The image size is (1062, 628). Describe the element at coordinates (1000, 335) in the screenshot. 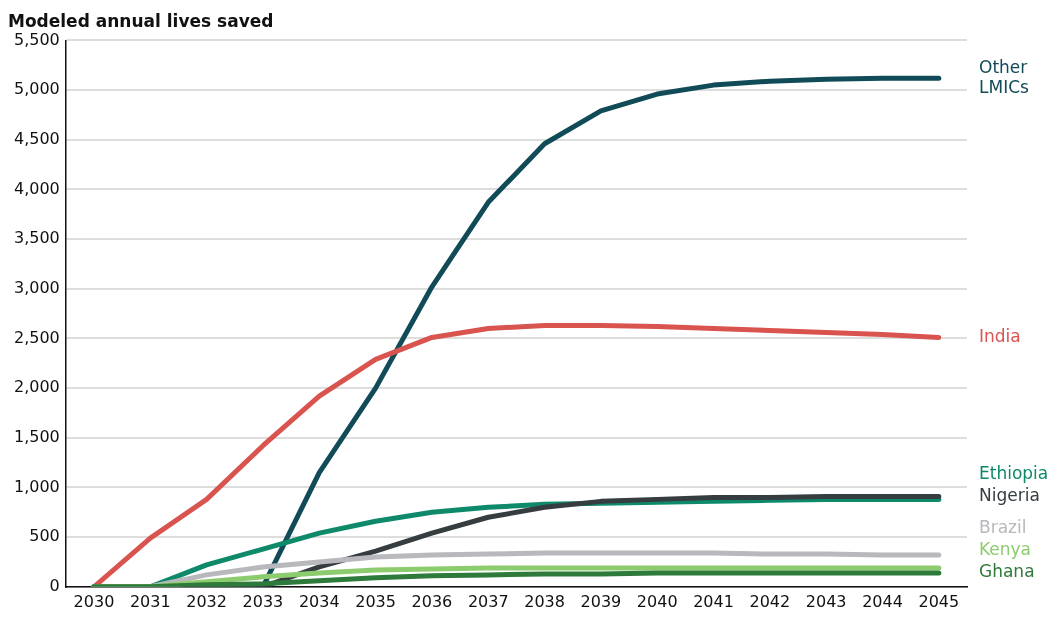

I see `text: India` at that location.